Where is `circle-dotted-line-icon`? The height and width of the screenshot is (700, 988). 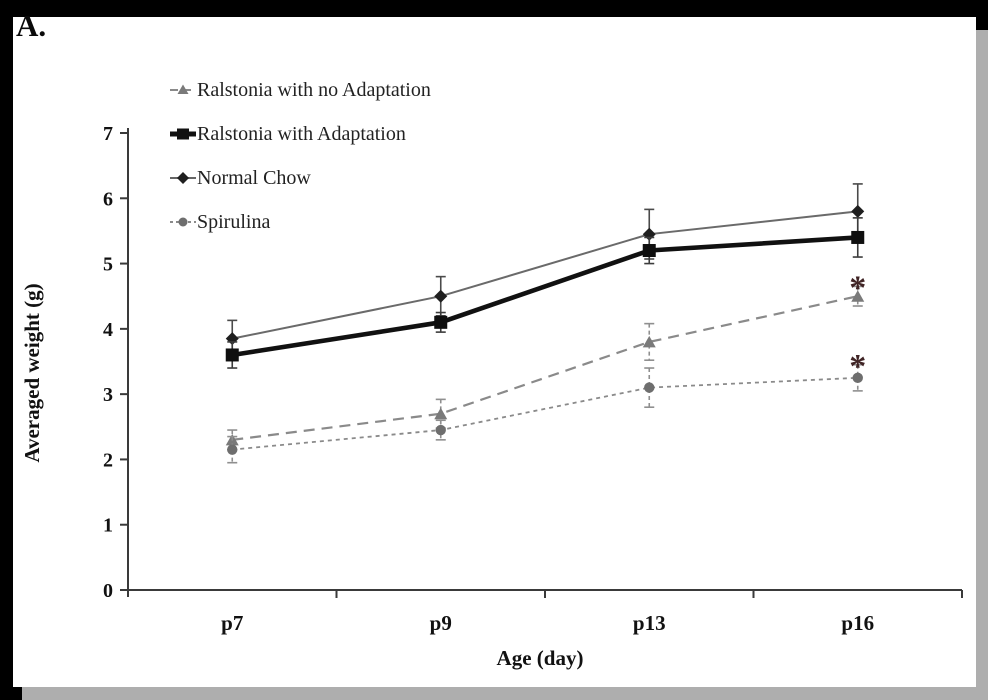
circle-dotted-line-icon is located at coordinates (183, 222).